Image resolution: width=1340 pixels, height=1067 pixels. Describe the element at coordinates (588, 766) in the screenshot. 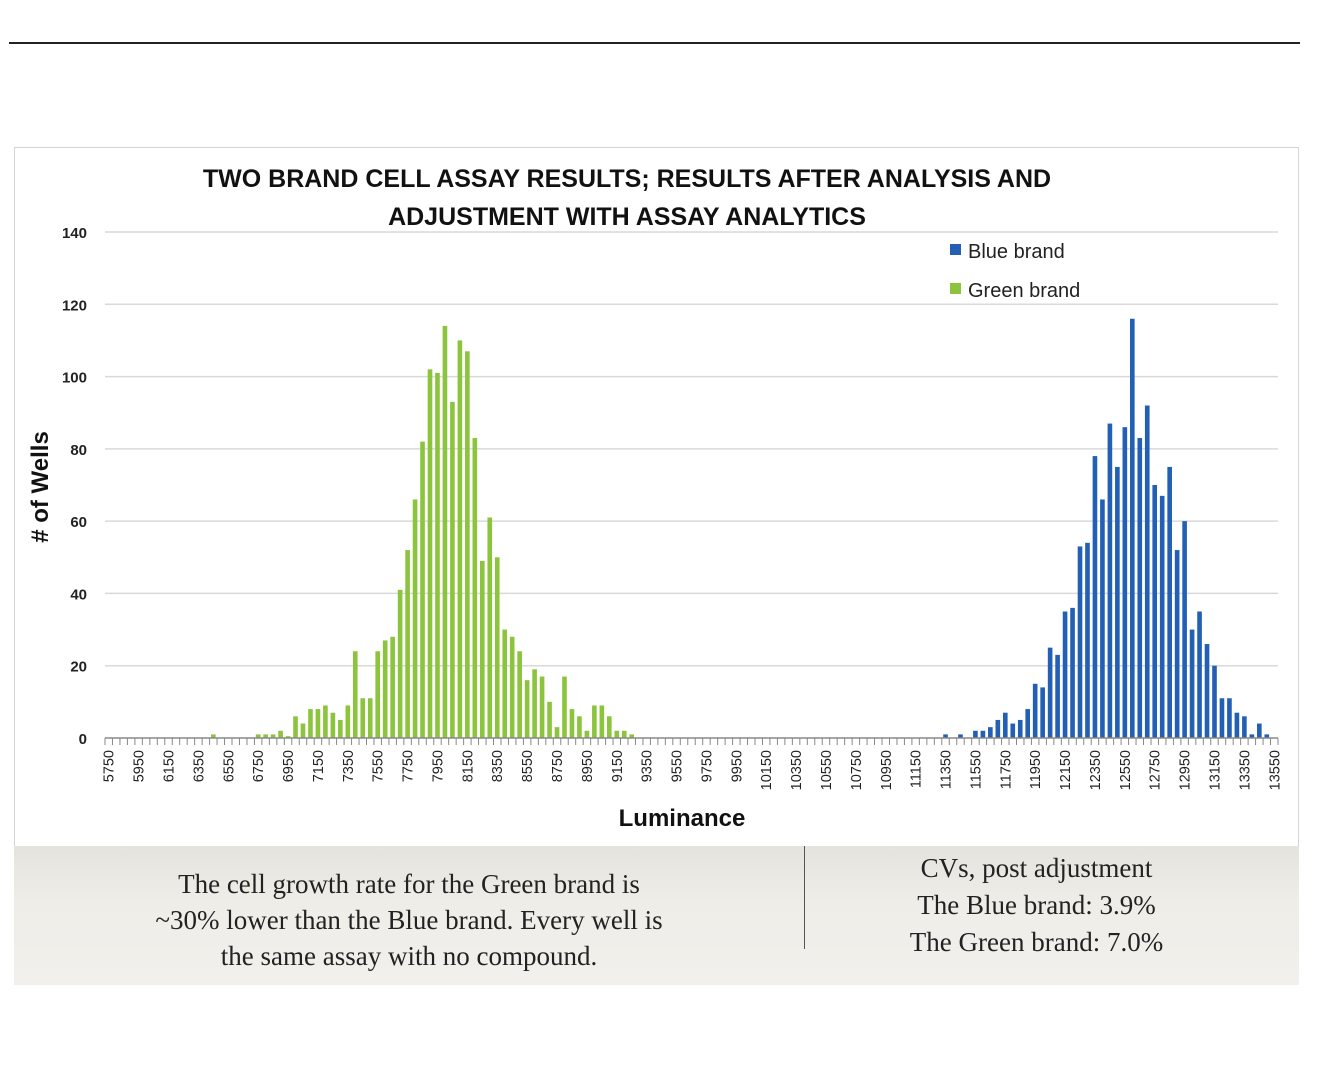

I see `x-tick-label: 8950` at that location.